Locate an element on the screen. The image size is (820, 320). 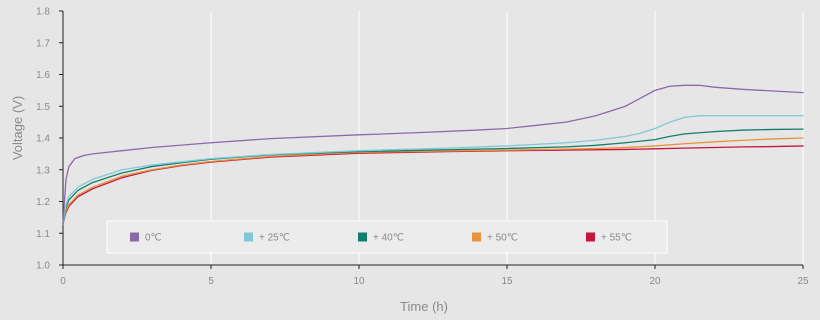
legend-label-4: + 55℃ is located at coordinates (616, 238).